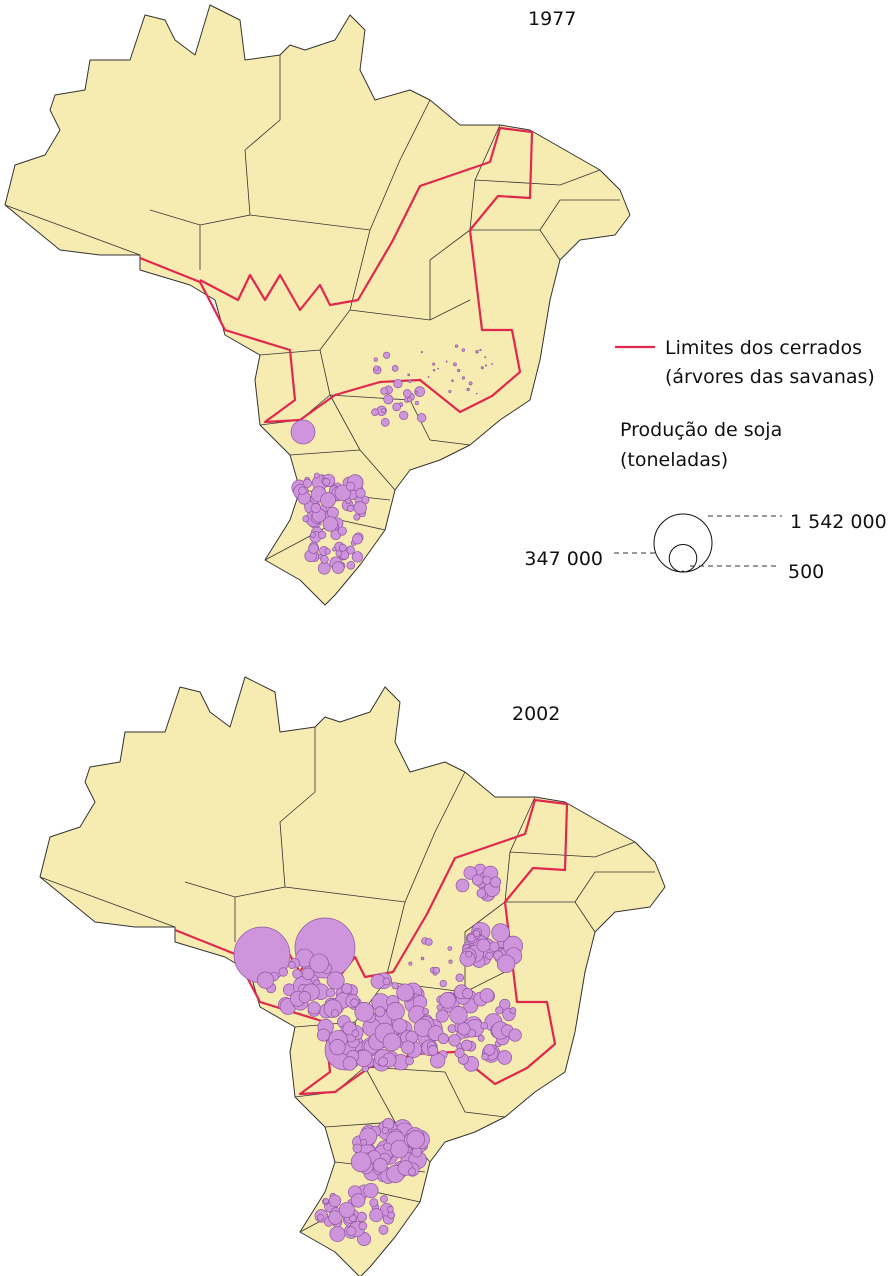  Describe the element at coordinates (563, 559) in the screenshot. I see `size-label: 347 000` at that location.